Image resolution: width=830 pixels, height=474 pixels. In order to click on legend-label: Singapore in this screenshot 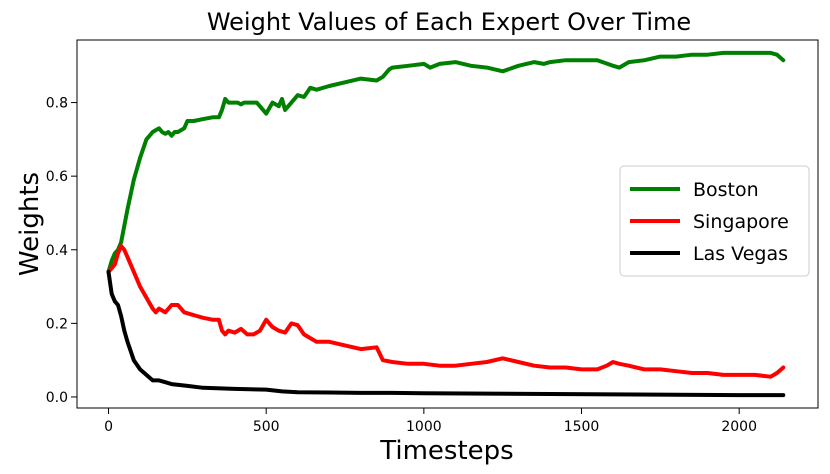, I will do `click(741, 222)`.